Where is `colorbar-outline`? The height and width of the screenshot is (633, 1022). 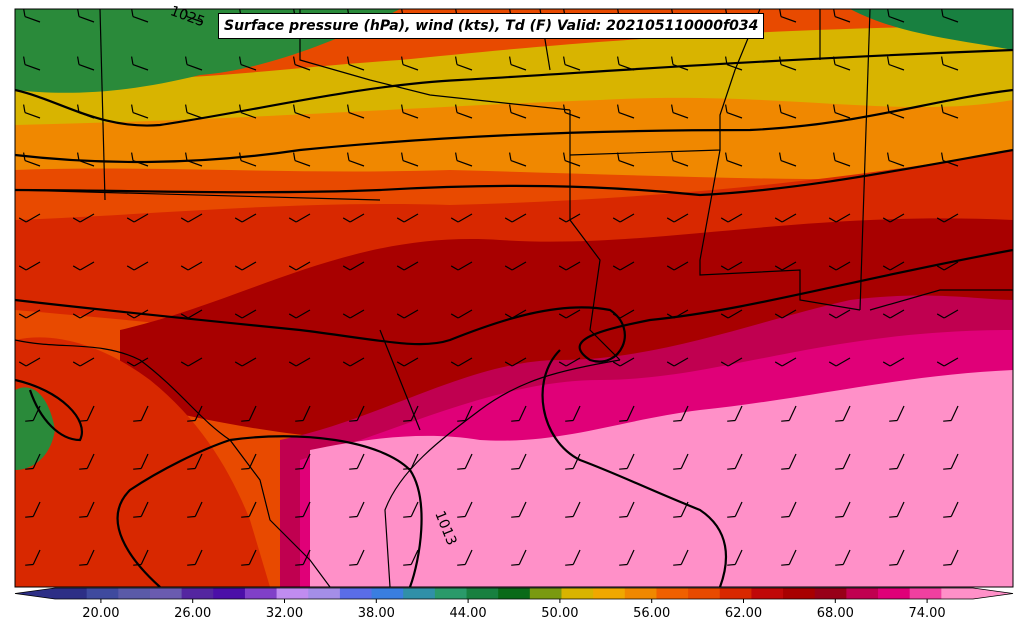 colorbar-outline is located at coordinates (514, 593).